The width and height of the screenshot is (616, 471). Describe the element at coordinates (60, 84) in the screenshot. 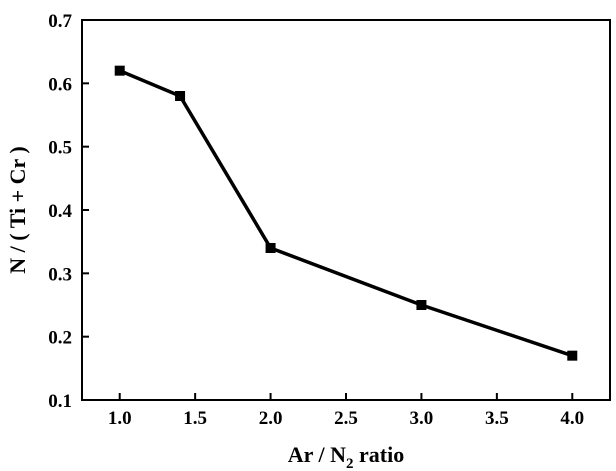

I see `y-tick-label: 0.6` at that location.